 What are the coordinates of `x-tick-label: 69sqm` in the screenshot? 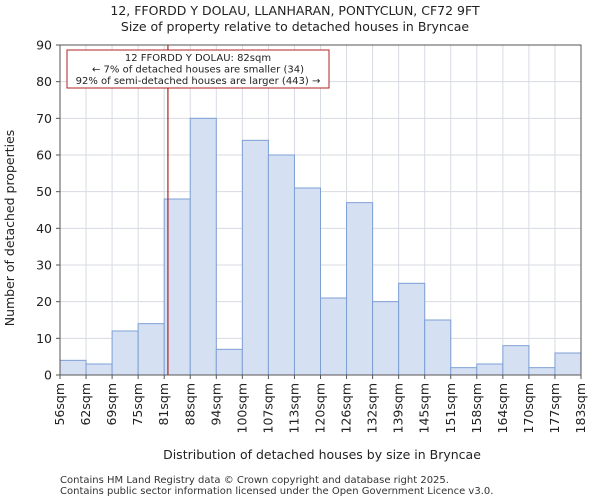 It's located at (111, 404).